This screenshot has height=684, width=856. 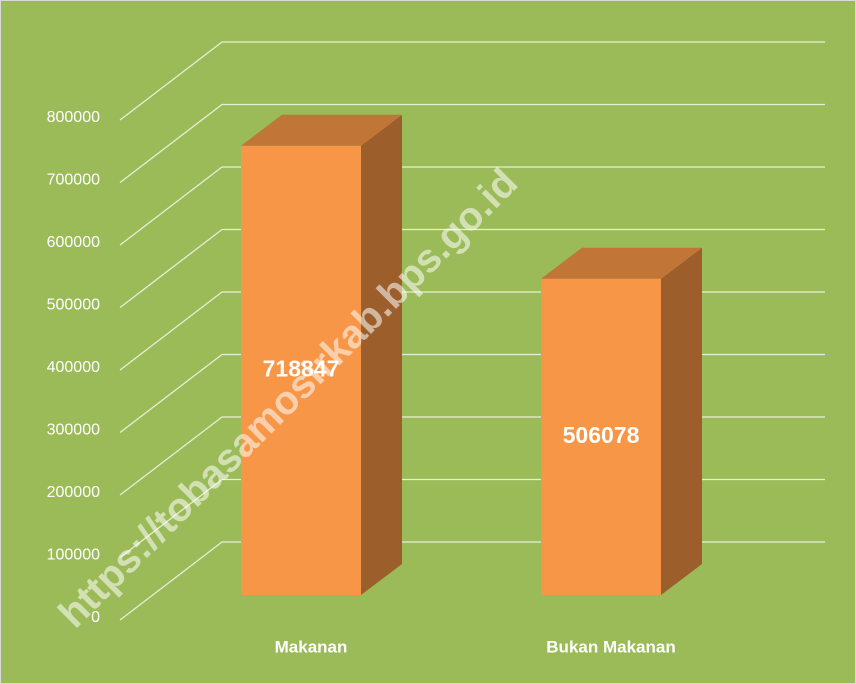 I want to click on y-tick-label: 0, so click(x=95, y=617).